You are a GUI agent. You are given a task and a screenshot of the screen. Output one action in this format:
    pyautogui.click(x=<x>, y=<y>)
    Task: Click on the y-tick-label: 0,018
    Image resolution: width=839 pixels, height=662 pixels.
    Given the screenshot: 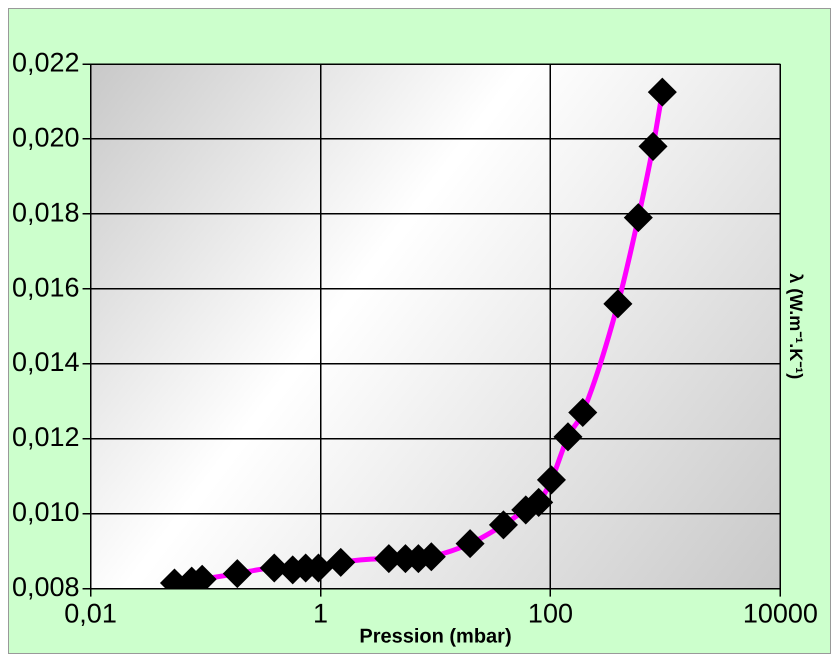 What is the action you would take?
    pyautogui.click(x=46, y=212)
    